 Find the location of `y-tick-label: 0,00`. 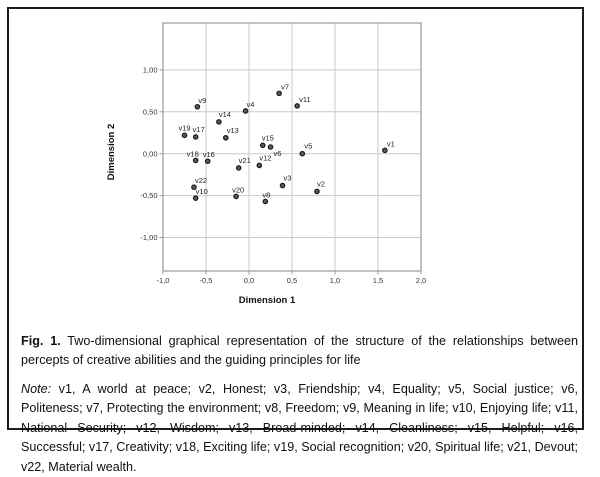

y-tick-label: 0,00 is located at coordinates (150, 153).